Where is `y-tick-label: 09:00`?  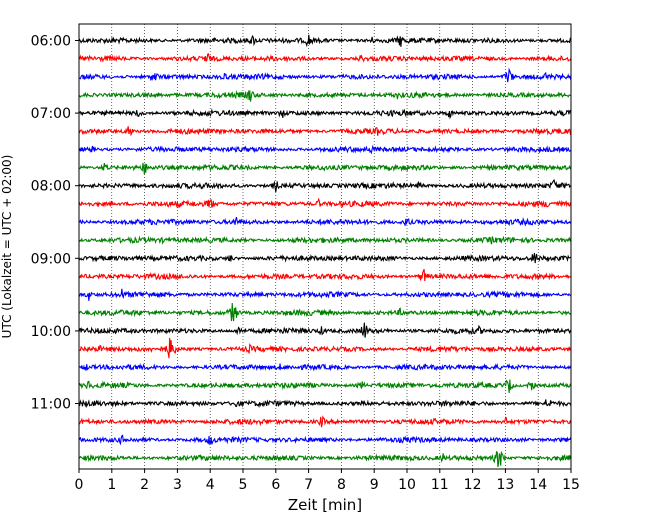
y-tick-label: 09:00 is located at coordinates (51, 259).